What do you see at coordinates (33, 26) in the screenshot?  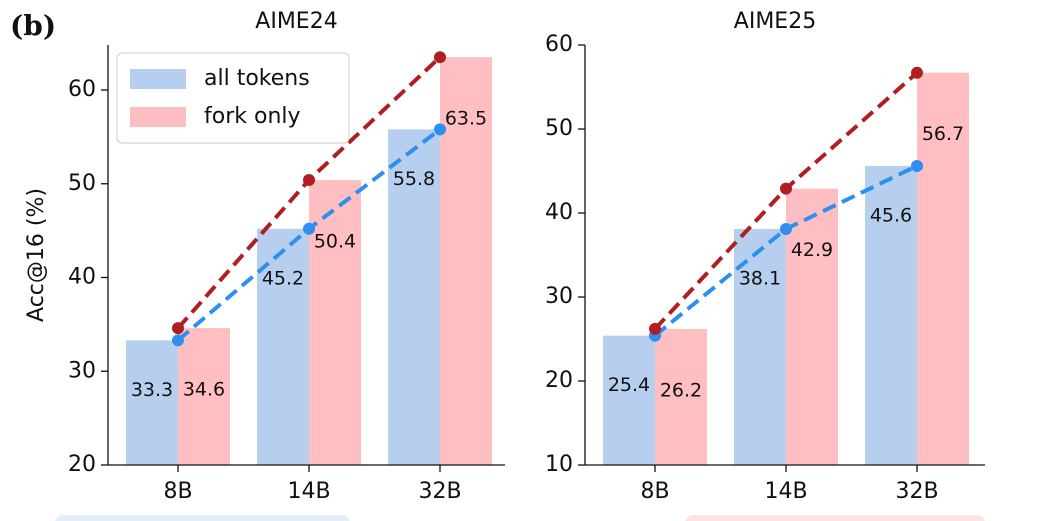 I see `panel-label: (b)` at bounding box center [33, 26].